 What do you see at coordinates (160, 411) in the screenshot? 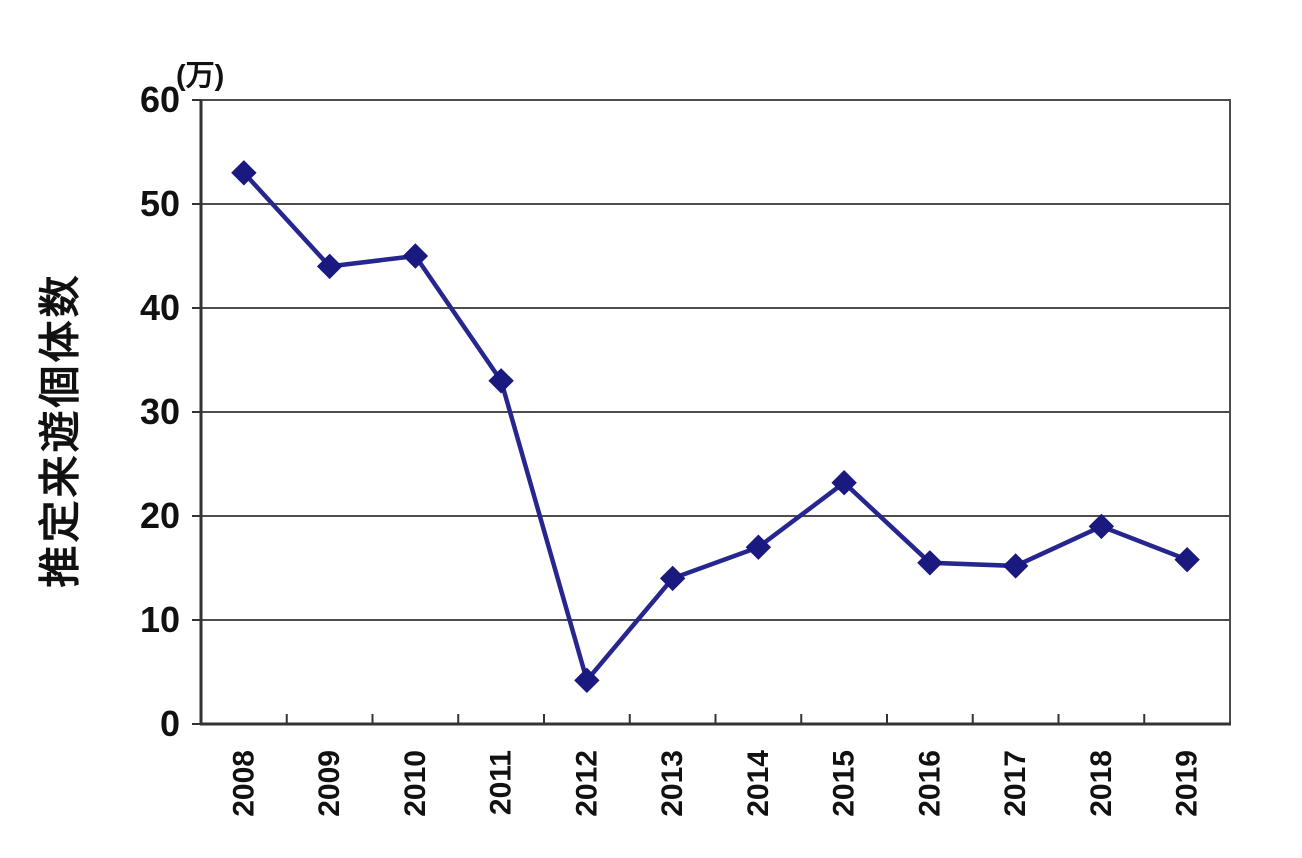
I see `y-tick-label-30: 30` at bounding box center [160, 411].